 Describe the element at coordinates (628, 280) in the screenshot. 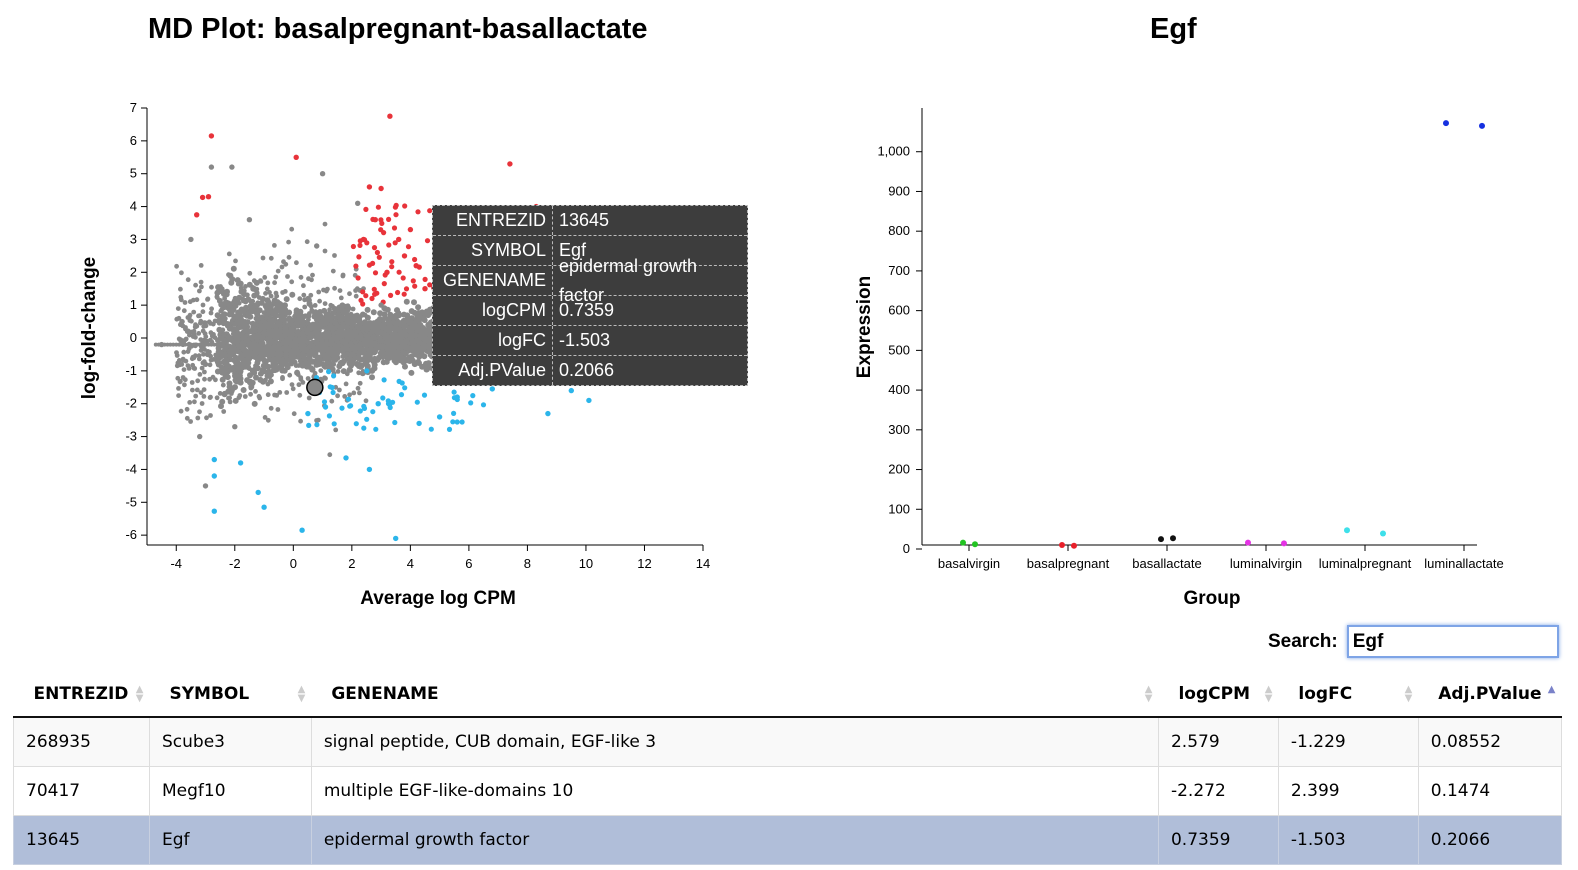

I see `tooltip-value: epidermal growth factor` at that location.